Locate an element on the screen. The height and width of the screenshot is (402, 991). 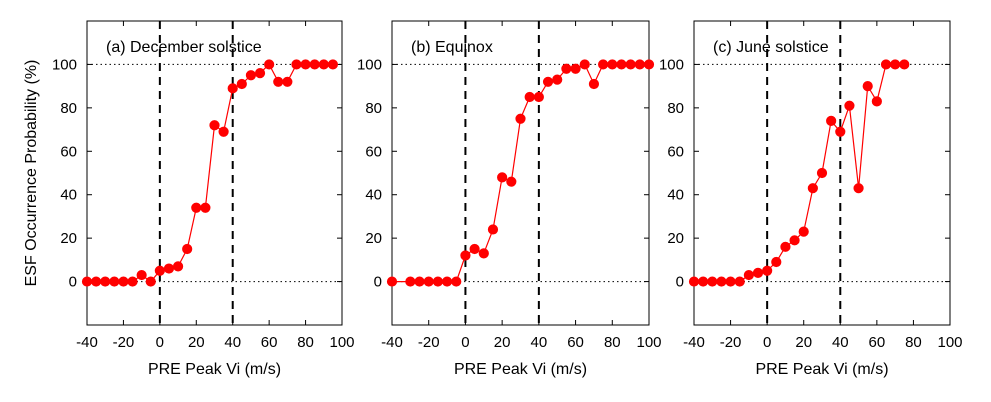
panel-title: (b) Equinox is located at coordinates (452, 47).